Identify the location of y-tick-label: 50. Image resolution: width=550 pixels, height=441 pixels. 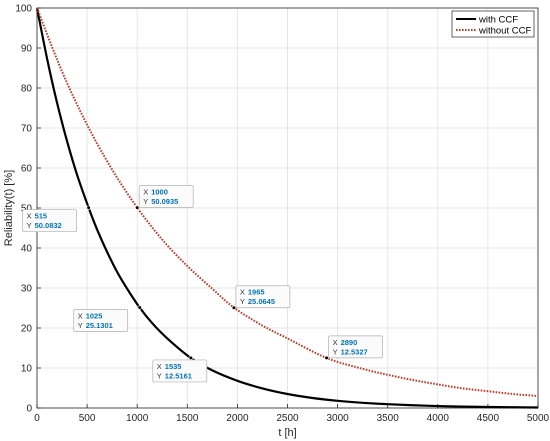
(27, 209).